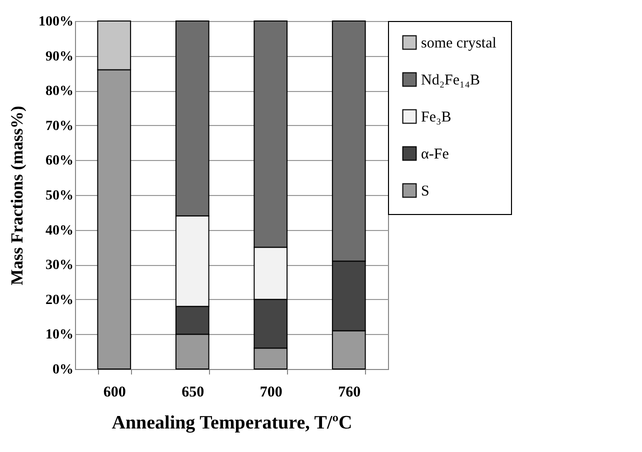 The width and height of the screenshot is (642, 452). Describe the element at coordinates (450, 80) in the screenshot. I see `legend-label: Nd₂Fe₁₄B` at that location.